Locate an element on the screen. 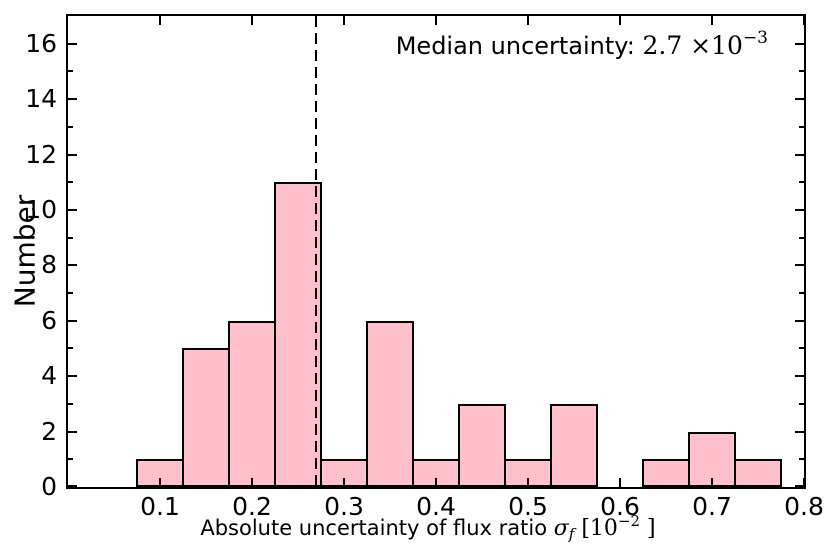 The height and width of the screenshot is (554, 830). y-tick-label: 8 is located at coordinates (49, 265).